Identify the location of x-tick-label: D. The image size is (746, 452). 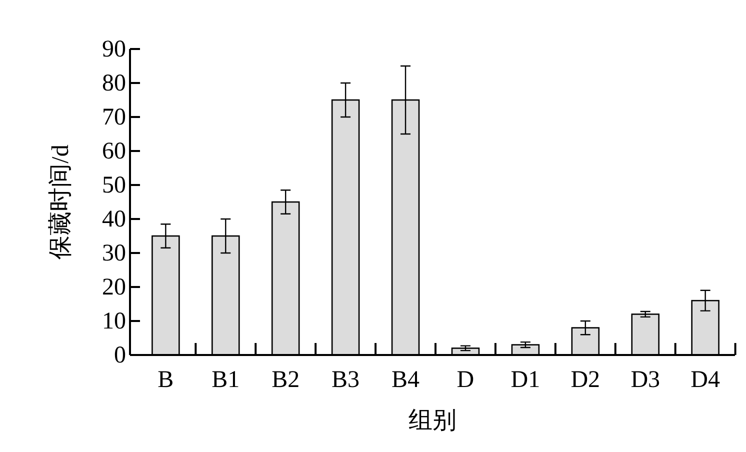
(465, 380).